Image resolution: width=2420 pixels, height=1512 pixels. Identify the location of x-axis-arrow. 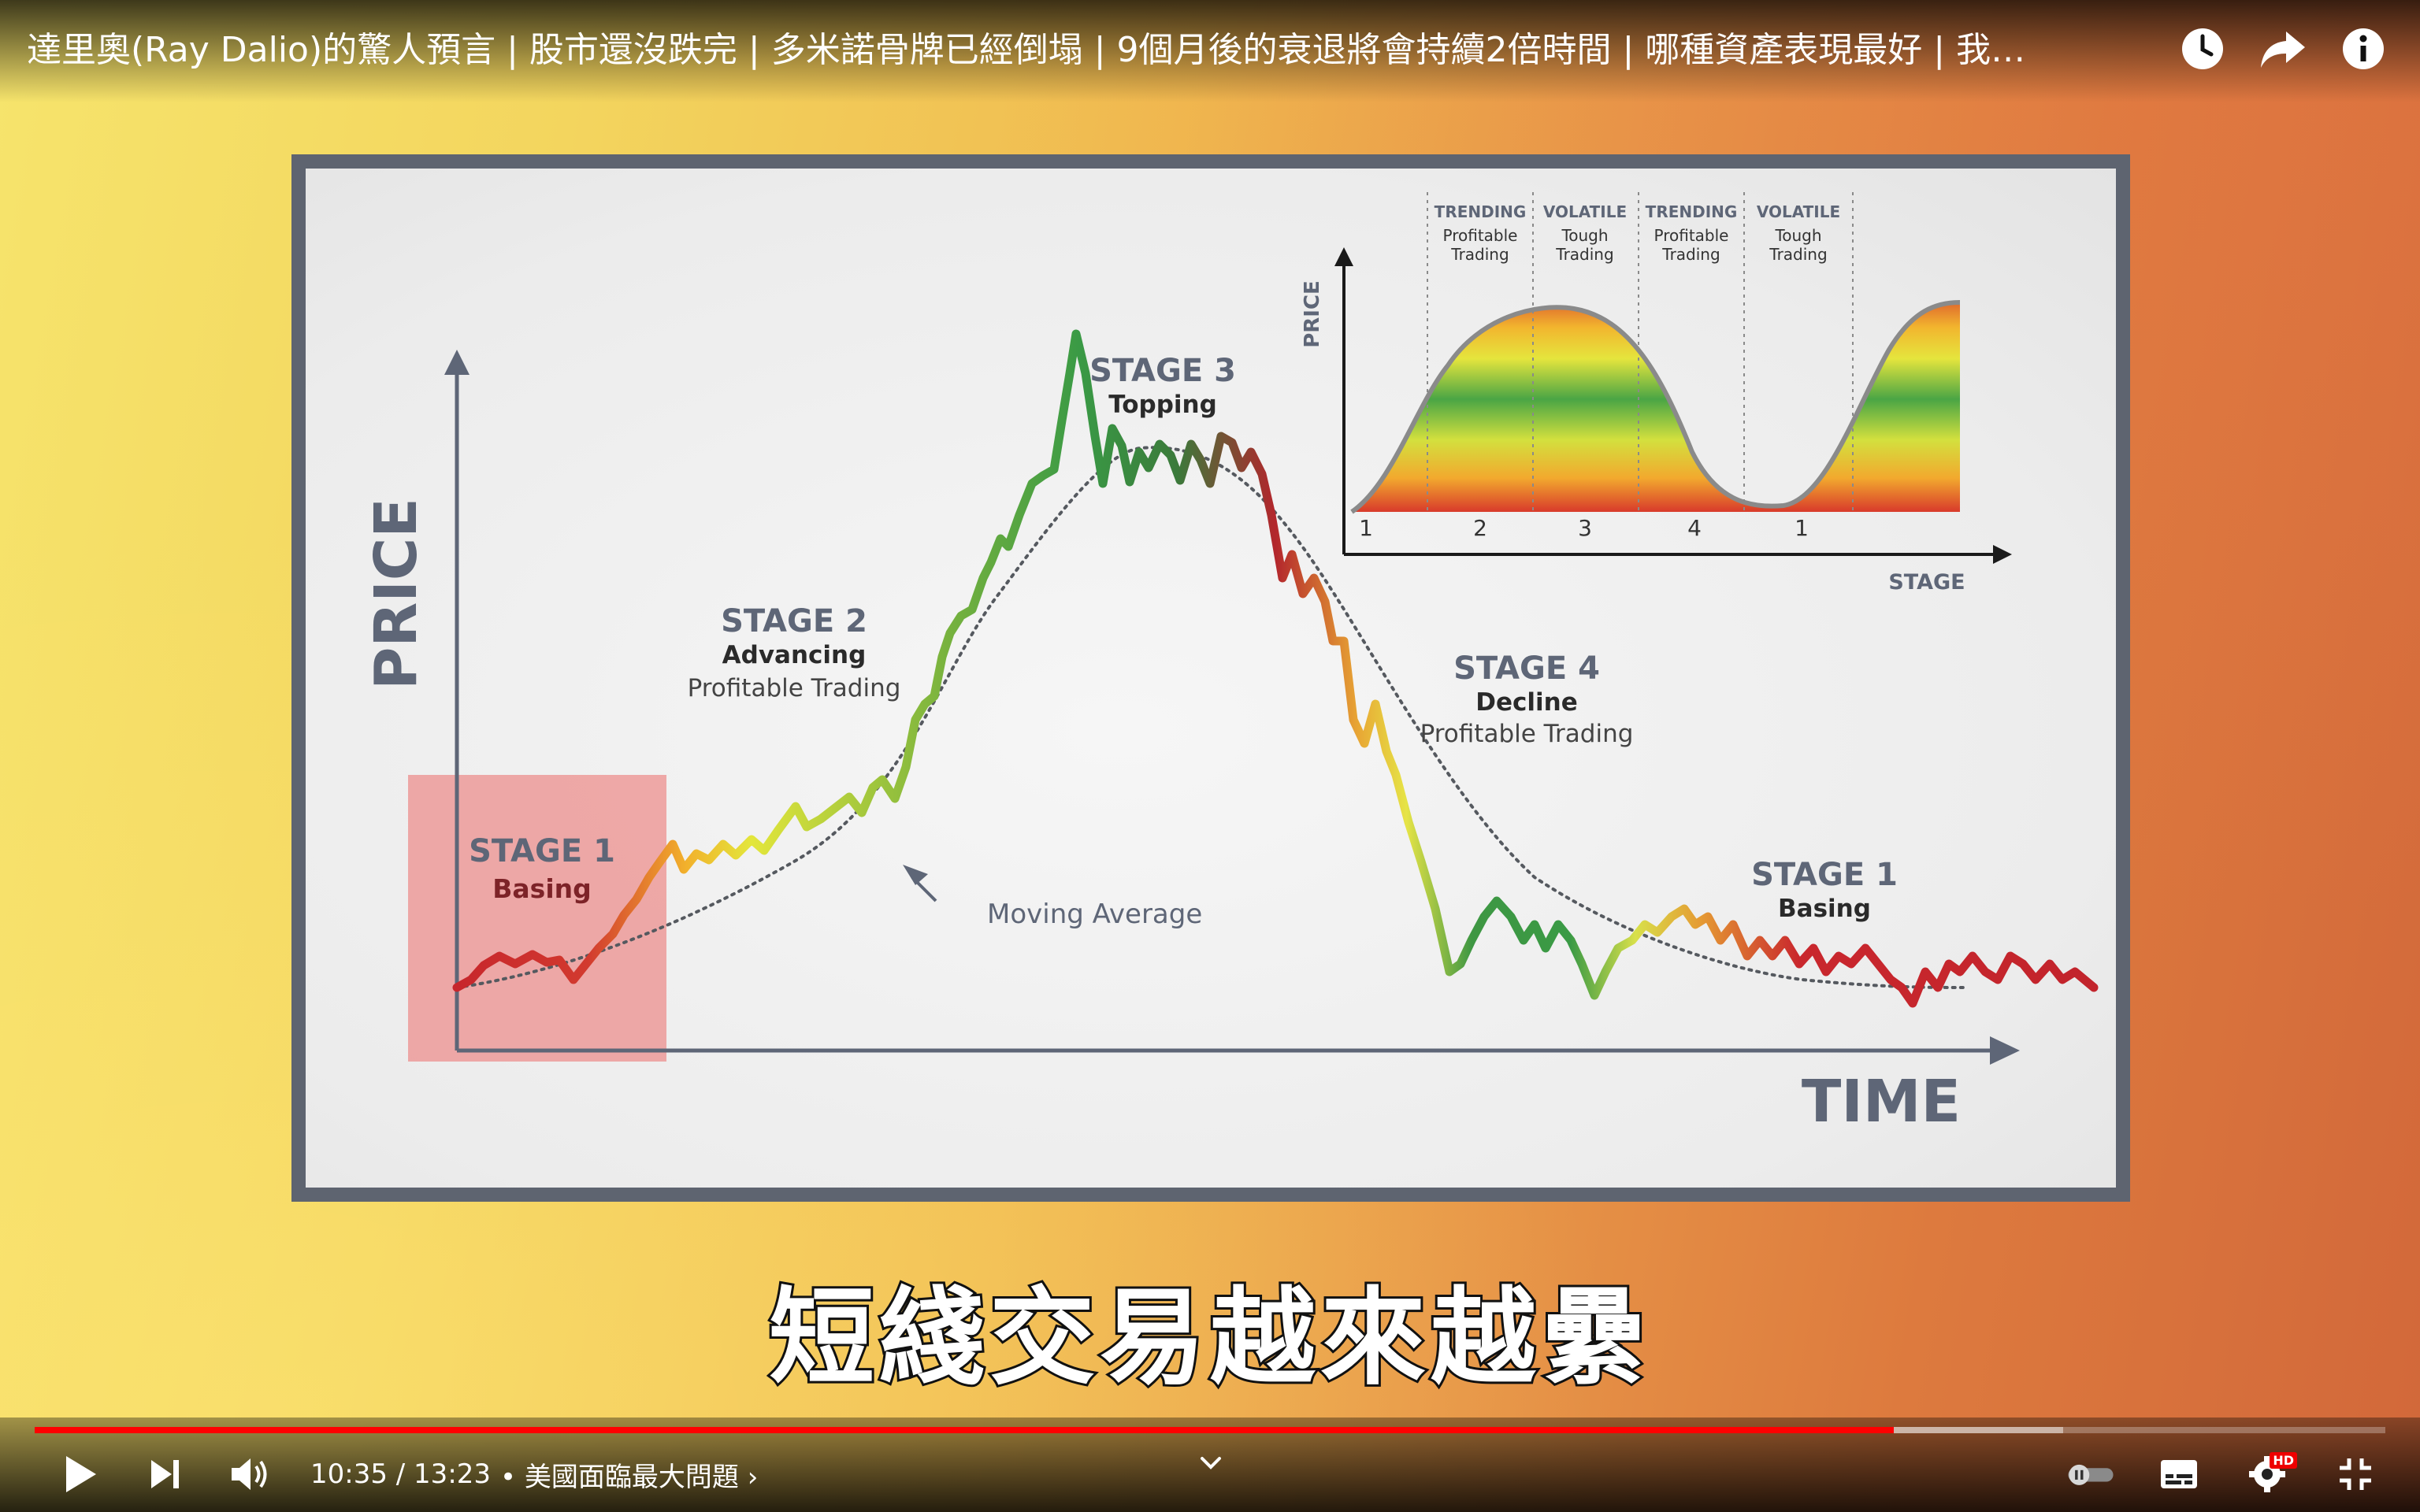
(2005, 1050).